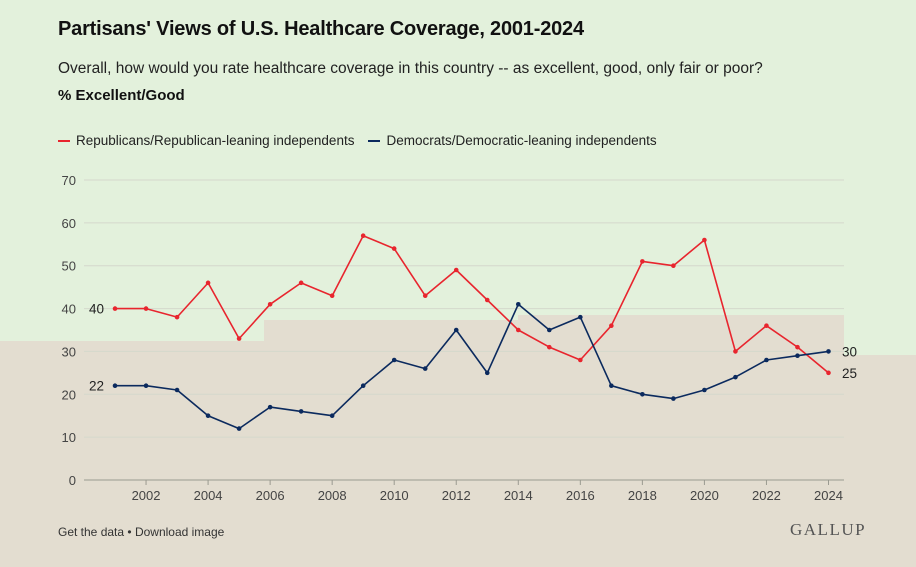 The width and height of the screenshot is (916, 567). What do you see at coordinates (518, 495) in the screenshot?
I see `x-tick-label-2014: 2014` at bounding box center [518, 495].